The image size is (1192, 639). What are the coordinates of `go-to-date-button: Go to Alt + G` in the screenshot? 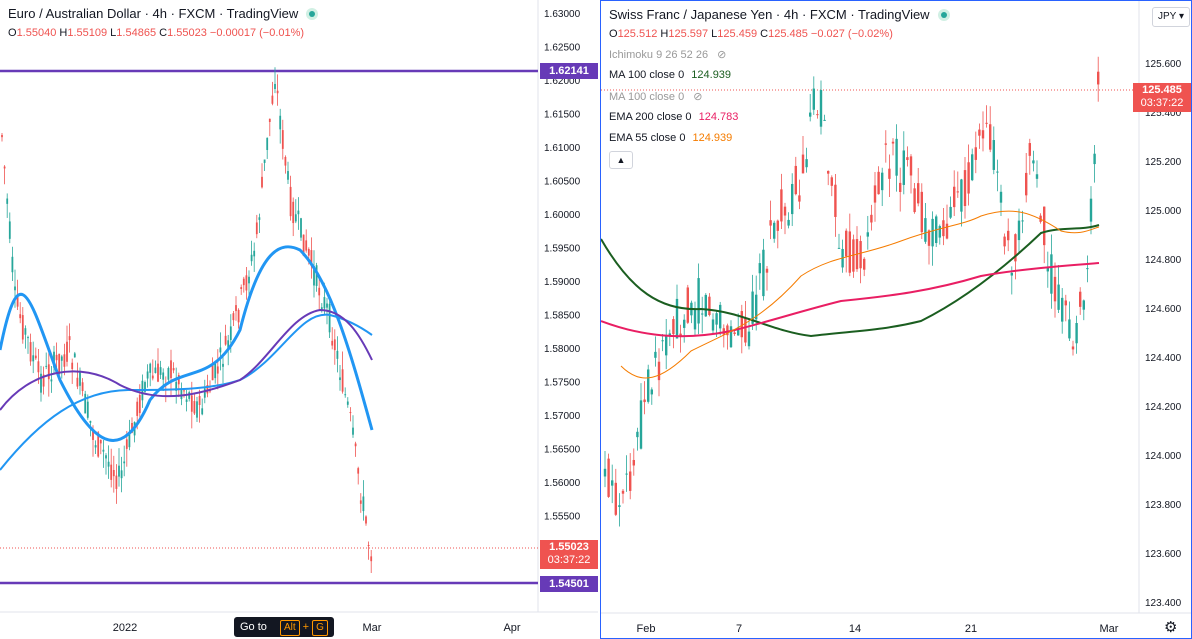 It's located at (284, 627).